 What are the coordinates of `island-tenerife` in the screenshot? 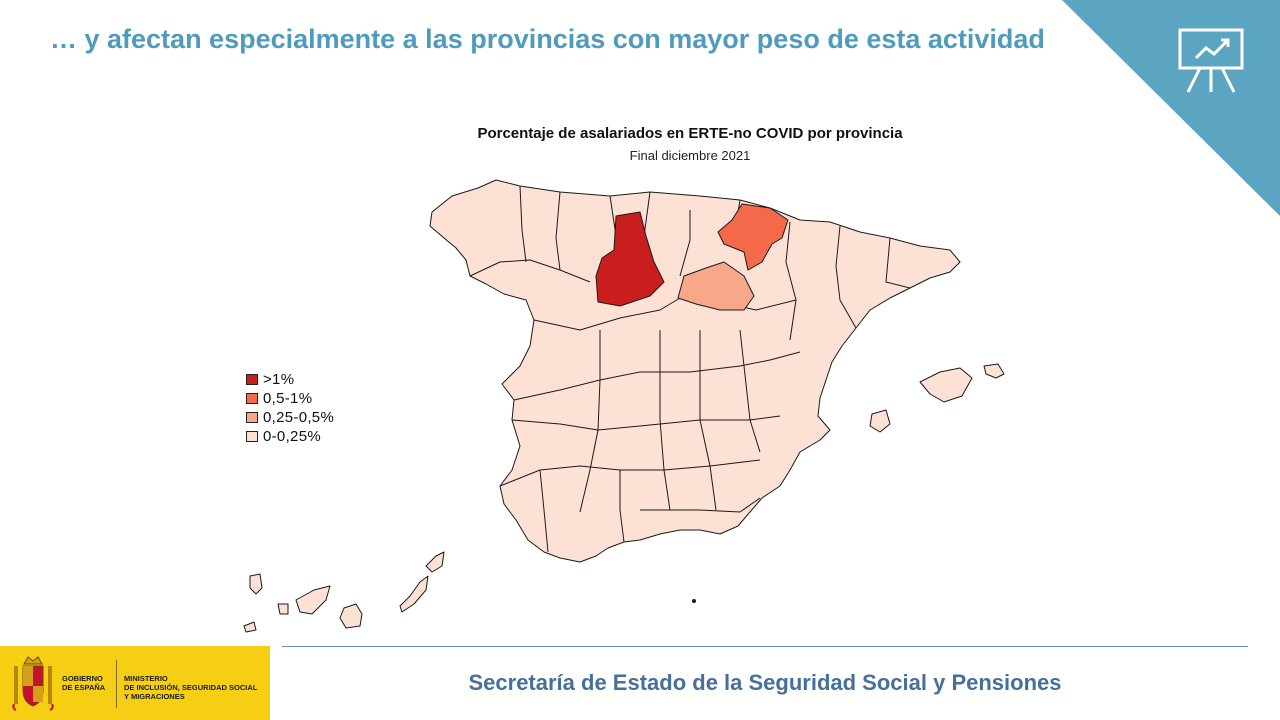 It's located at (313, 600).